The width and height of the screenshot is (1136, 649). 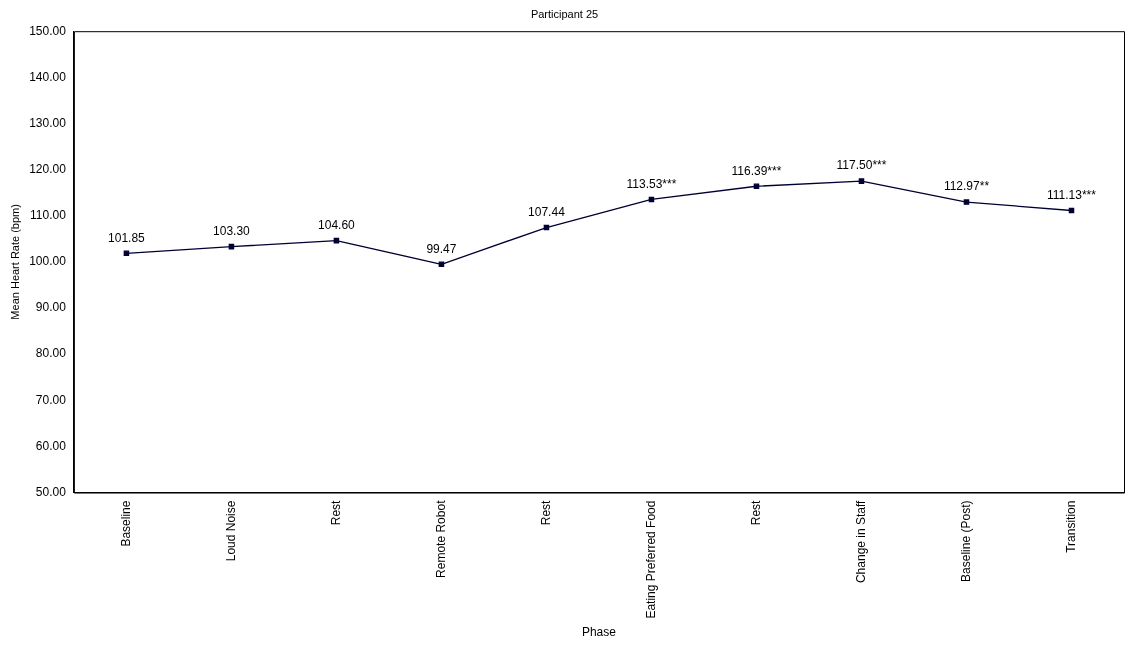 I want to click on chart-title: Participant 25, so click(x=564, y=13).